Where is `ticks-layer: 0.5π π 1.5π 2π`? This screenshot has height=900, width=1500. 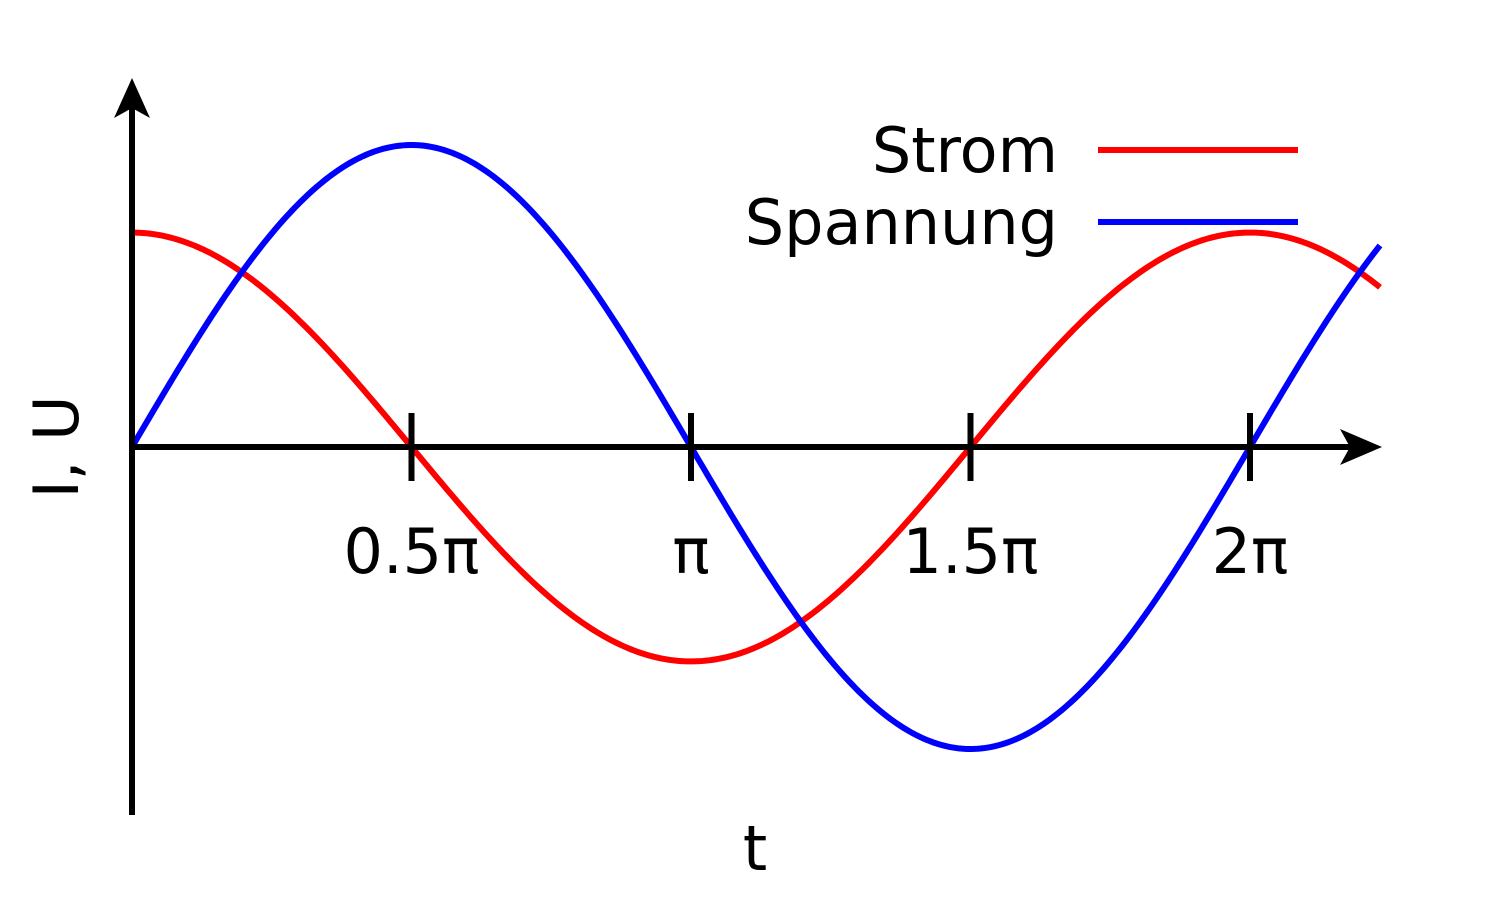 ticks-layer: 0.5π π 1.5π 2π is located at coordinates (816, 500).